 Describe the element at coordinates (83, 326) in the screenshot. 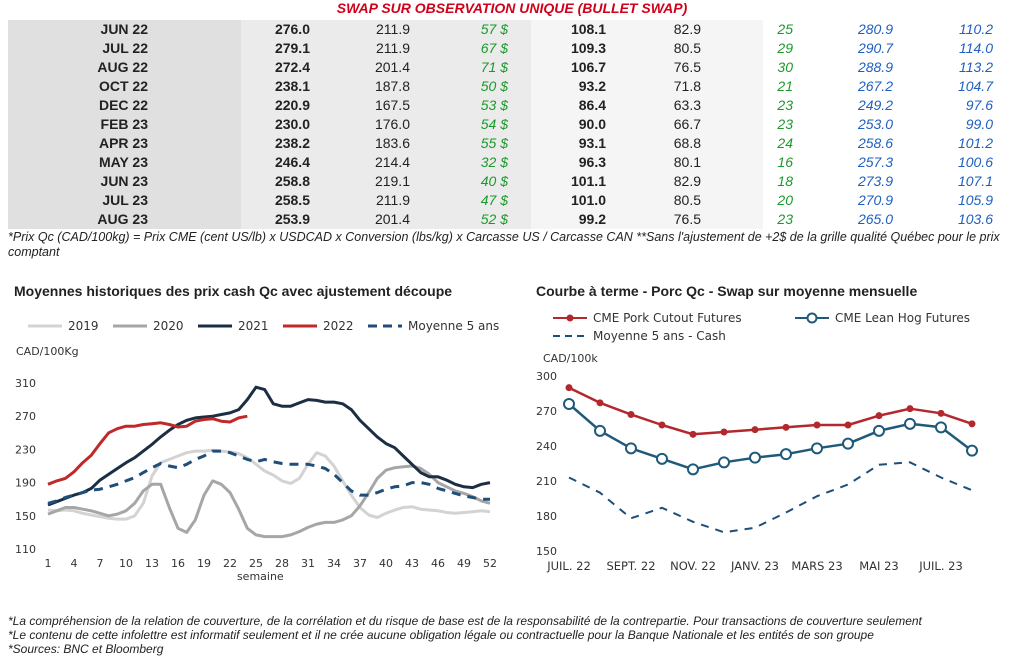

I see `legend-label: 2019` at that location.